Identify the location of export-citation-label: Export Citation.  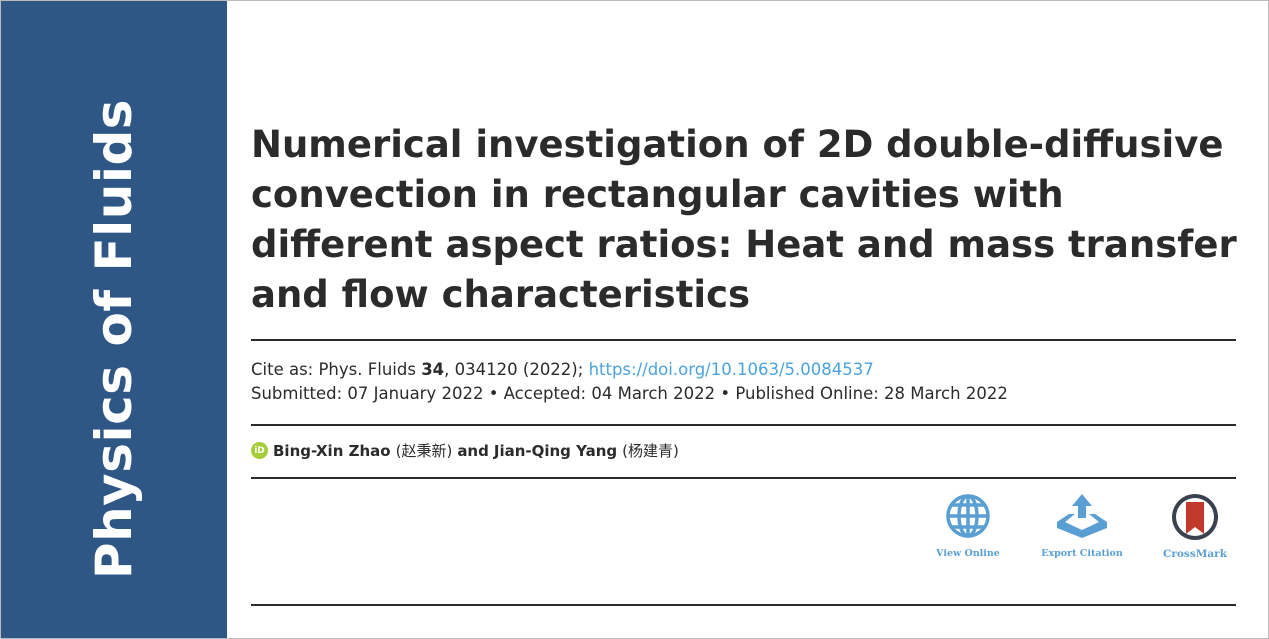
(1082, 553).